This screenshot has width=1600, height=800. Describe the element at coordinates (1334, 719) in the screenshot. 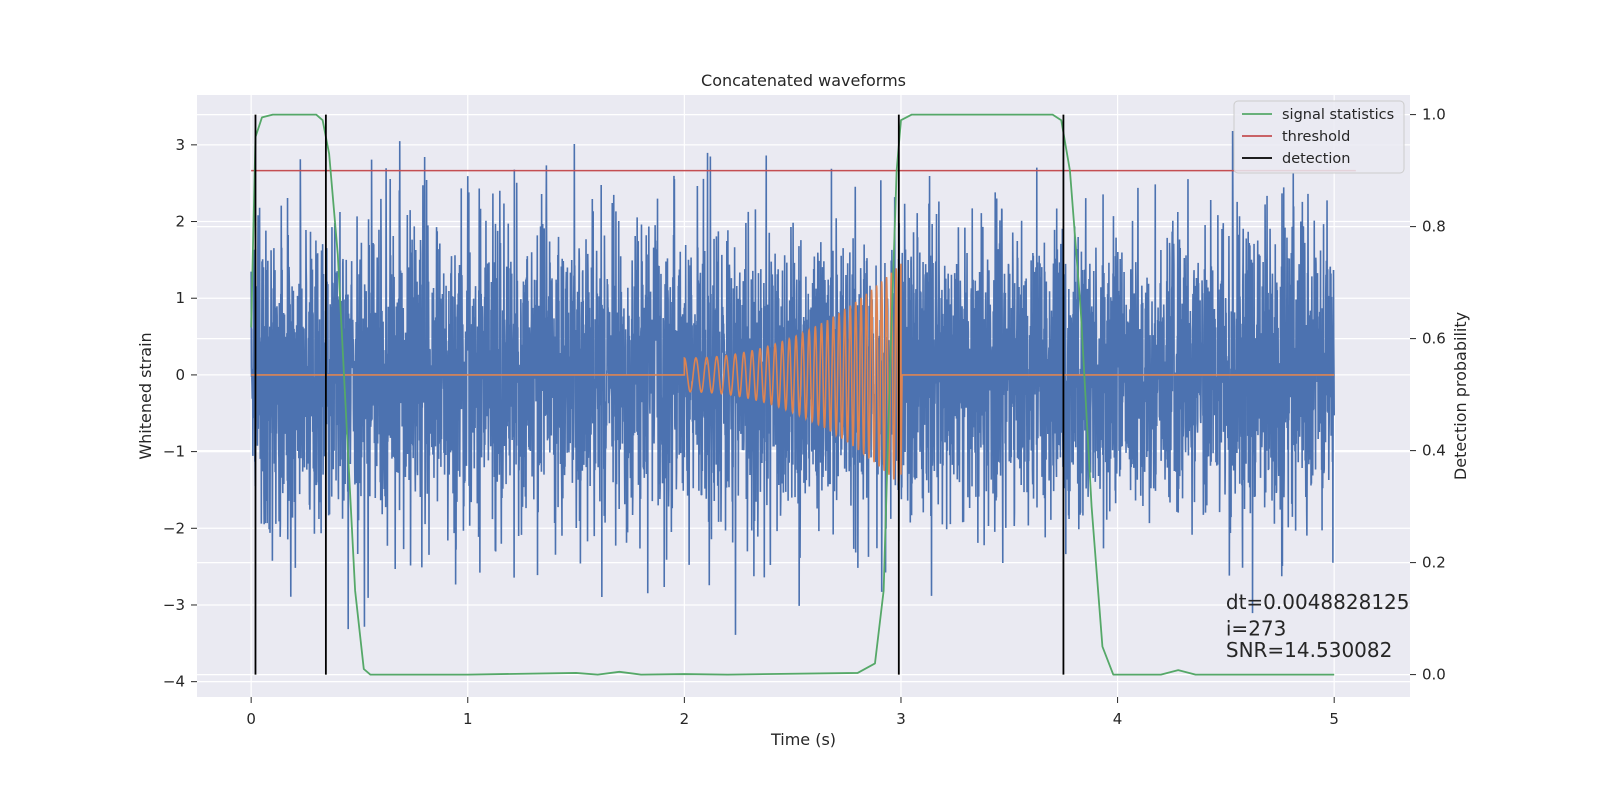

I see `x-tick-label: 5` at that location.